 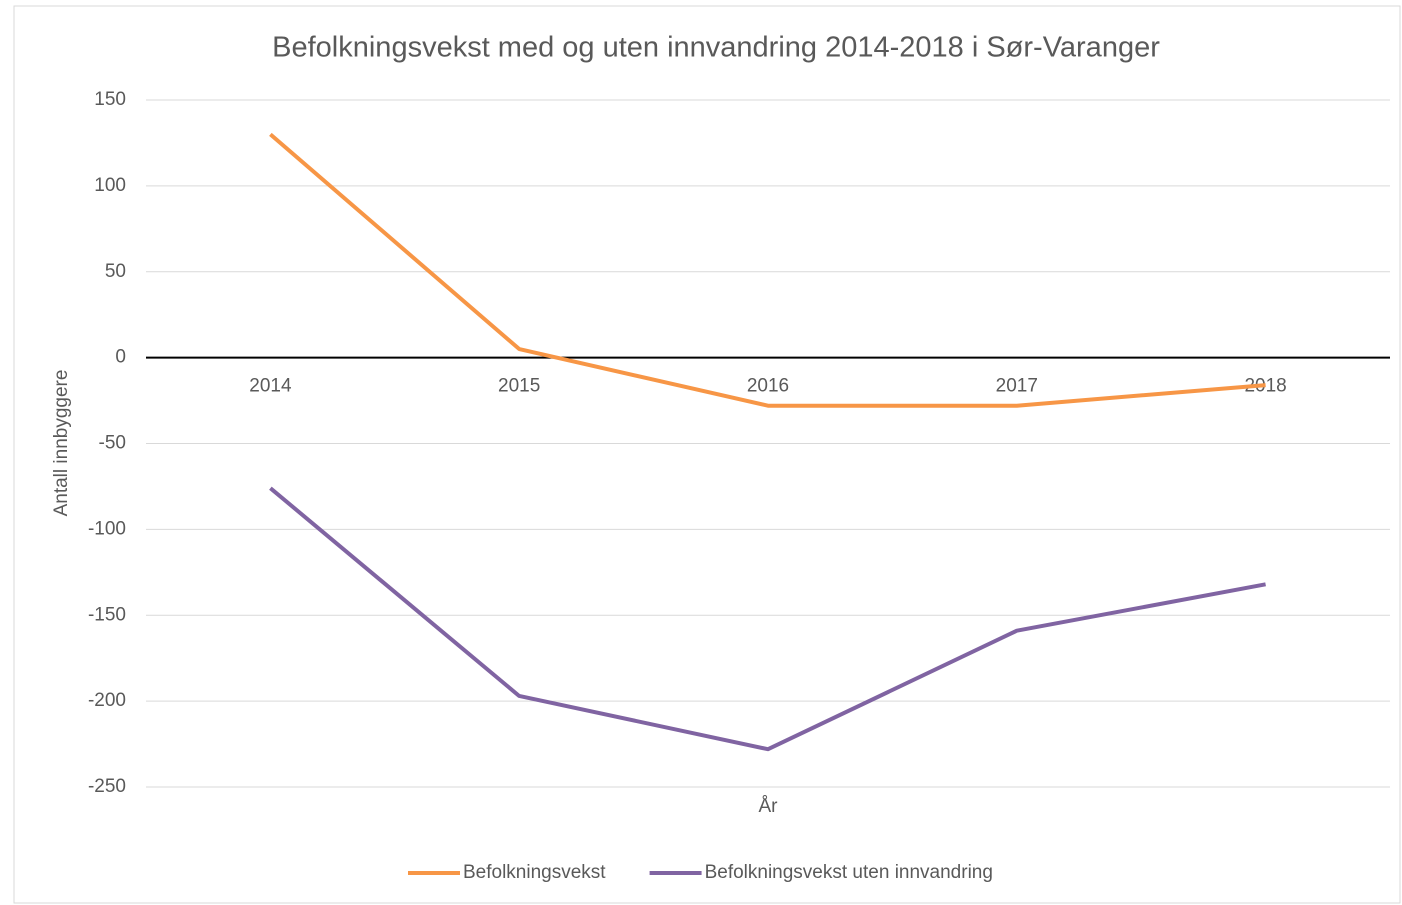 What do you see at coordinates (110, 99) in the screenshot?
I see `y-tick-label: 150` at bounding box center [110, 99].